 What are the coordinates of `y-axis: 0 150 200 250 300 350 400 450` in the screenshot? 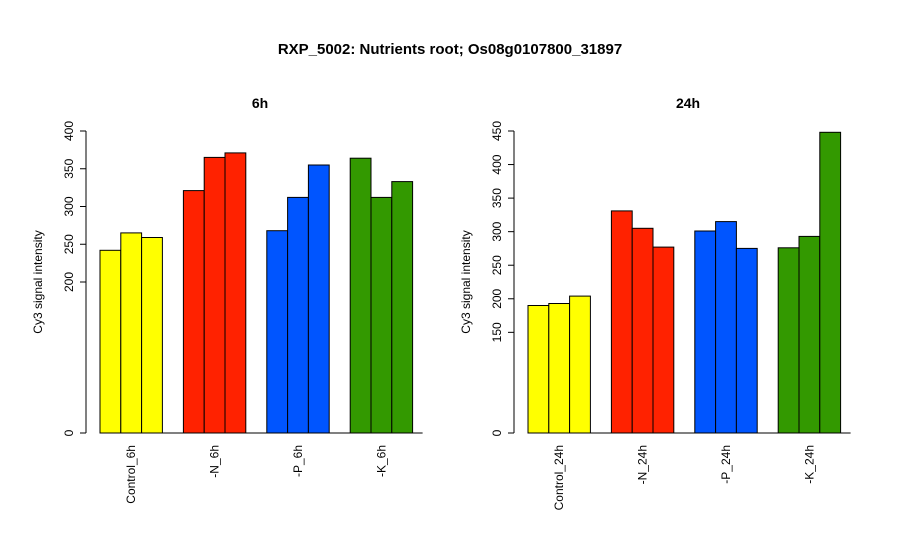 It's located at (502, 278).